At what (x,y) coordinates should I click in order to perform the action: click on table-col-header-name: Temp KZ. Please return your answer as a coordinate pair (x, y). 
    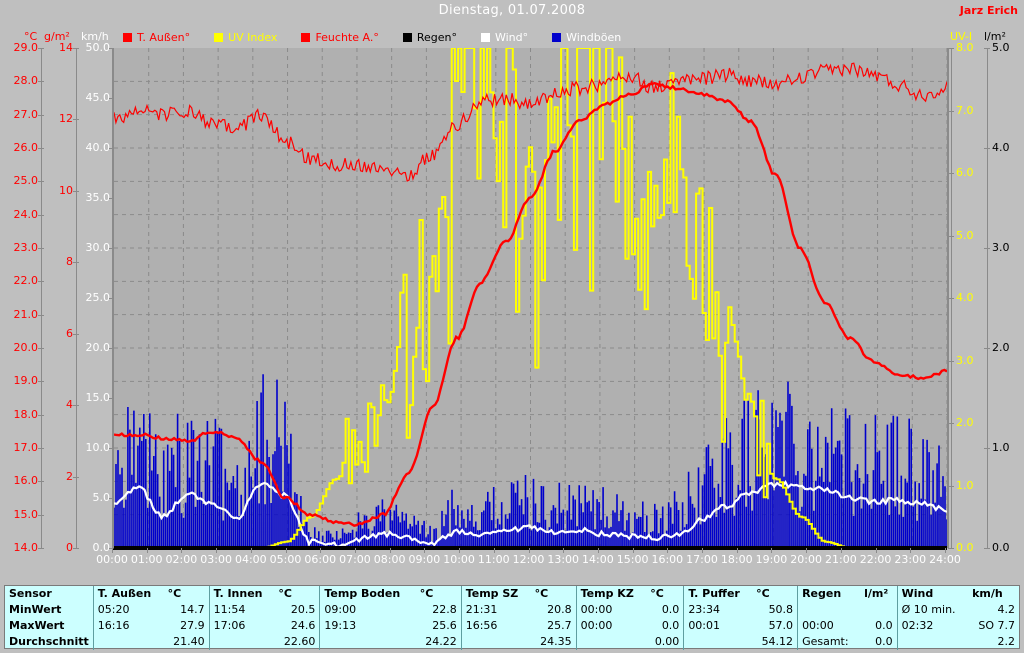
    Looking at the image, I should click on (611, 594).